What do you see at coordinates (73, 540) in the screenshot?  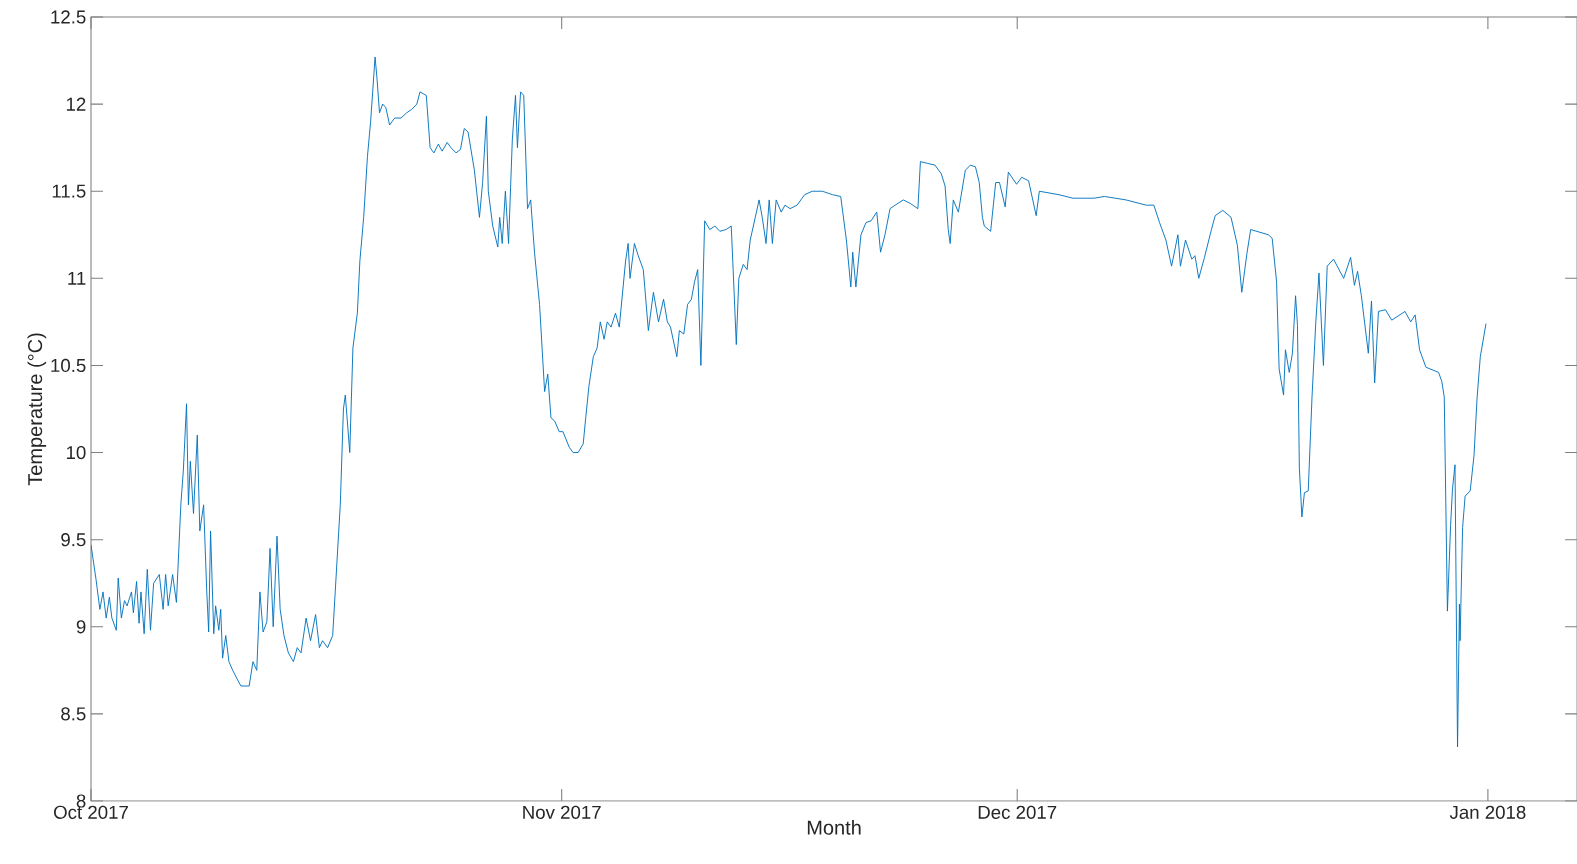 I see `y-tick-label: 9.5` at bounding box center [73, 540].